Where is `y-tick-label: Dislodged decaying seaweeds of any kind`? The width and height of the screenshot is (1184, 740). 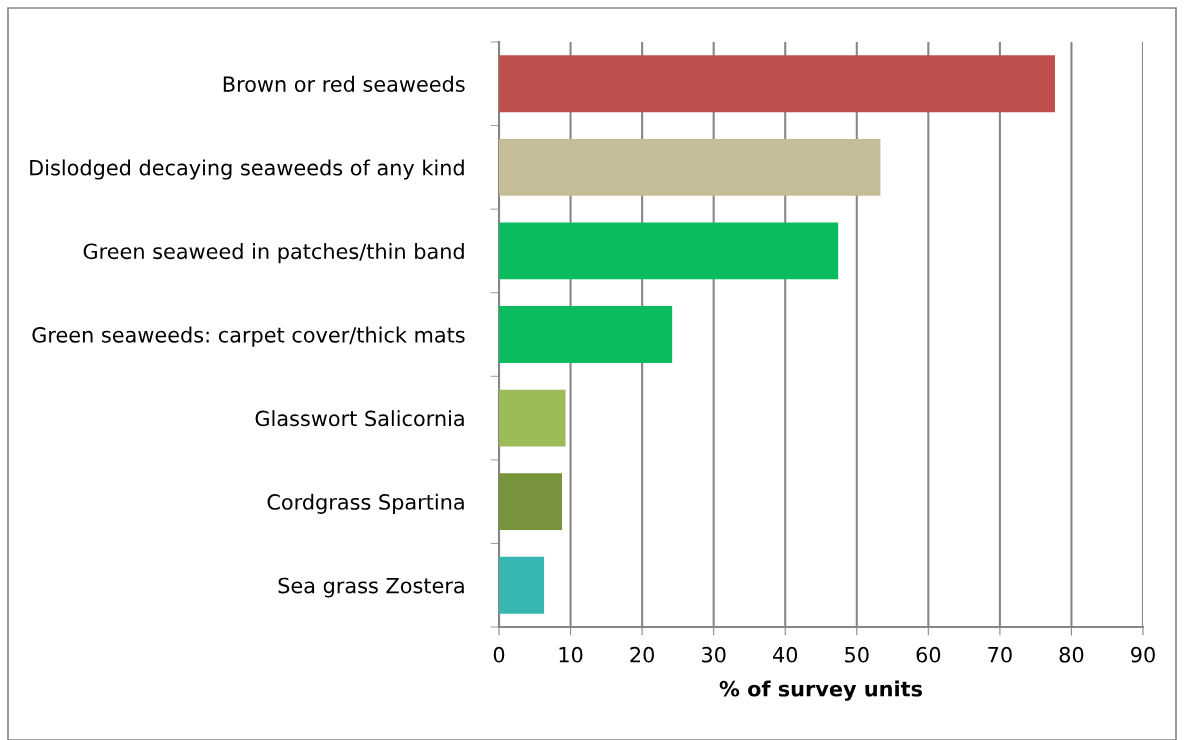 y-tick-label: Dislodged decaying seaweeds of any kind is located at coordinates (247, 169).